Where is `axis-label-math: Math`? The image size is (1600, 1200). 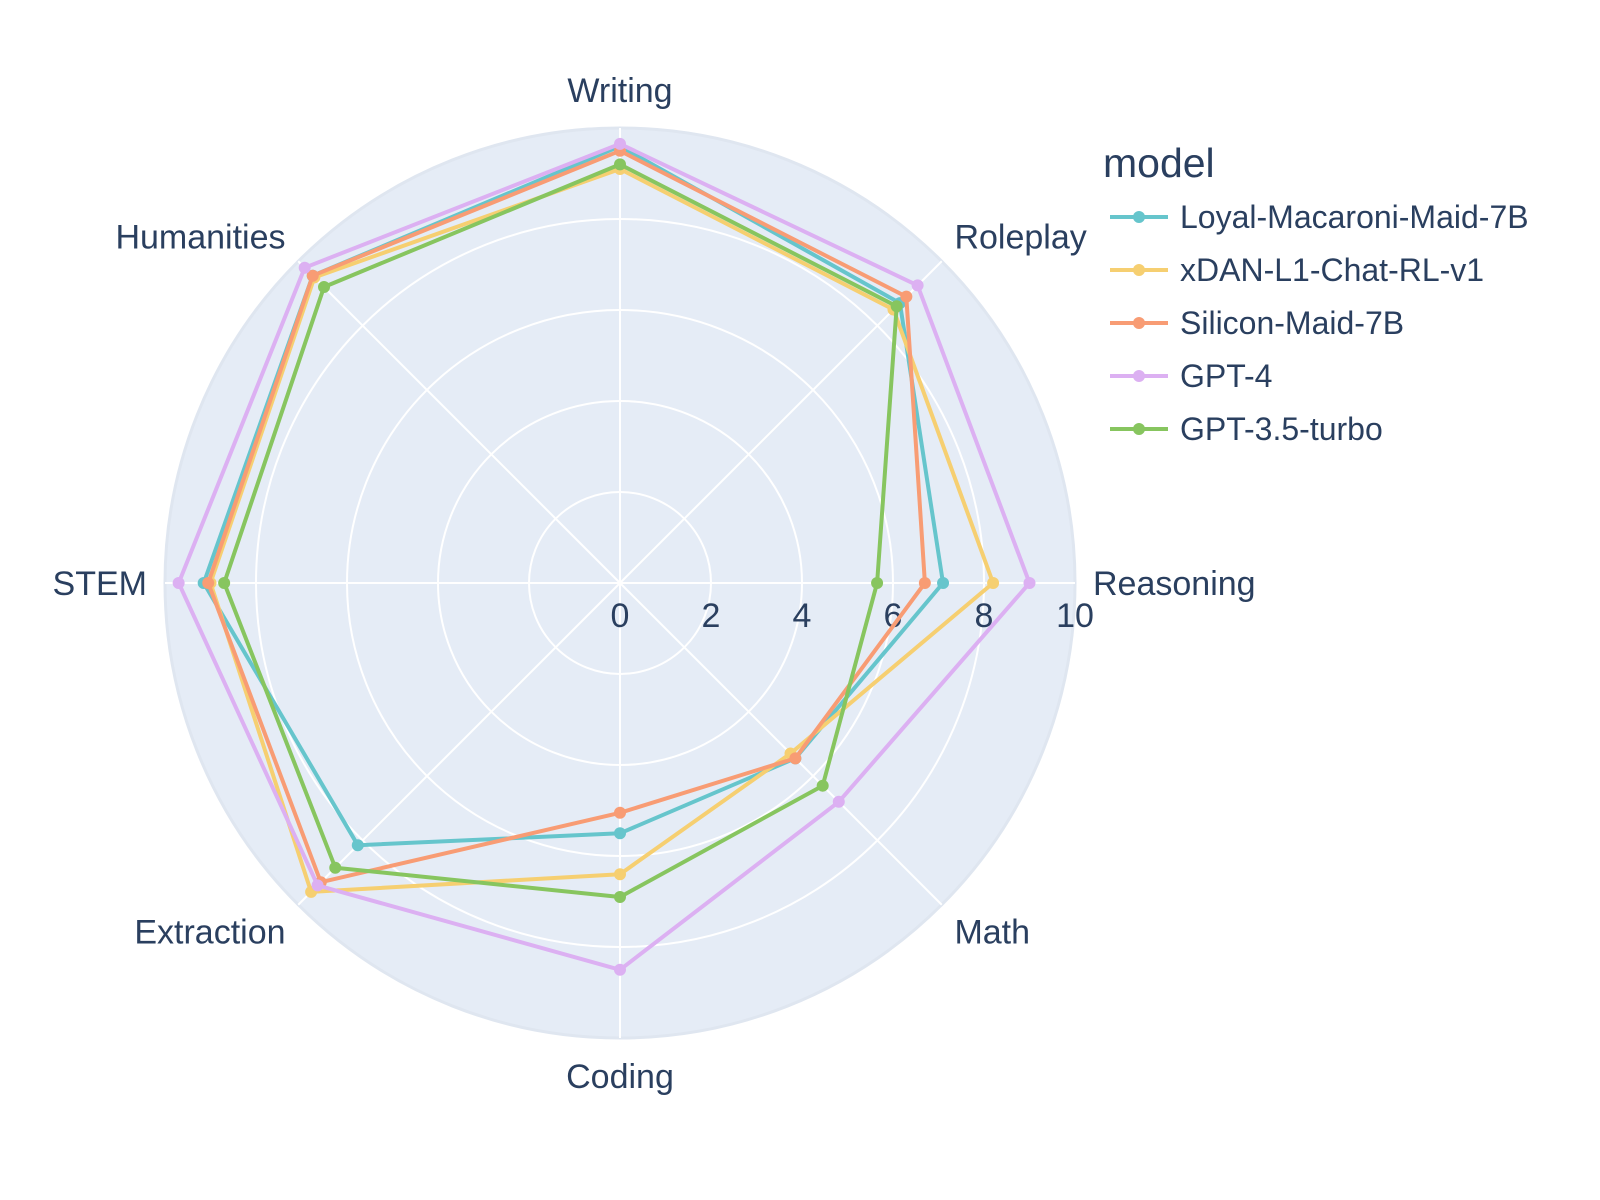
axis-label-math: Math is located at coordinates (992, 932).